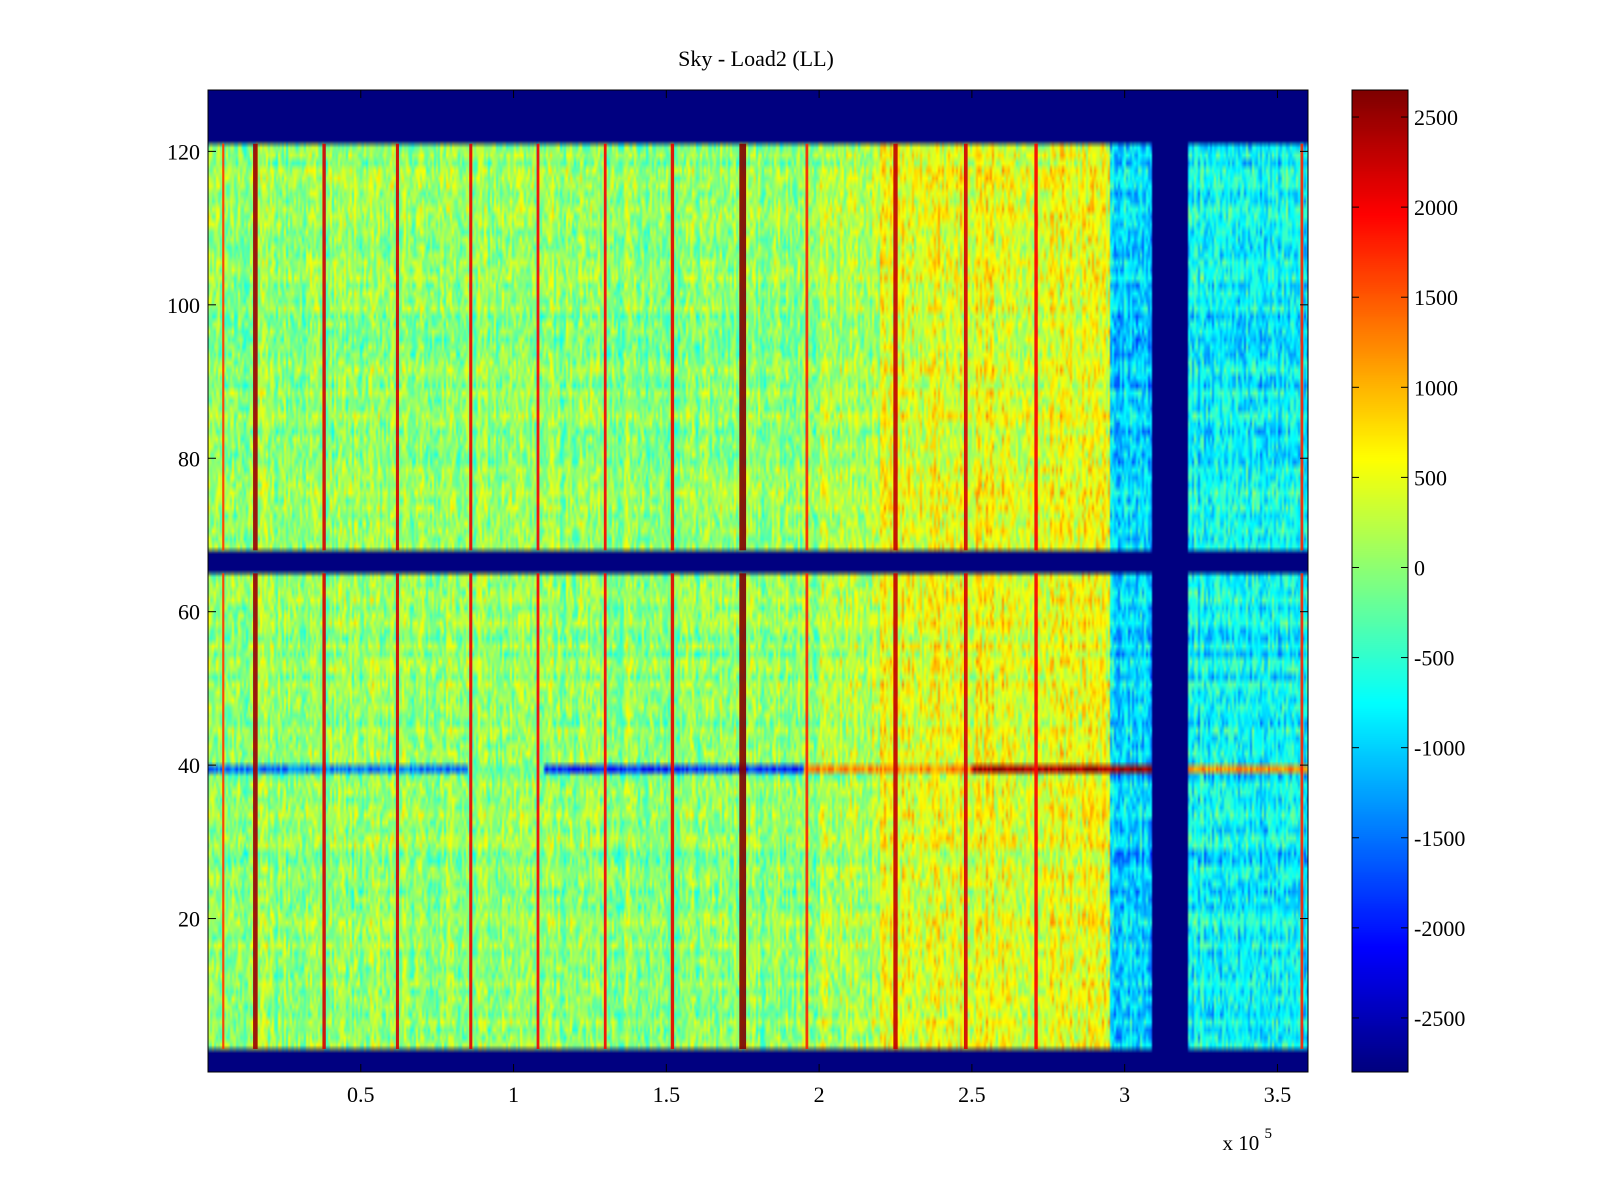 This screenshot has width=1600, height=1200. I want to click on colorbar-tick-label: -500, so click(1434, 658).